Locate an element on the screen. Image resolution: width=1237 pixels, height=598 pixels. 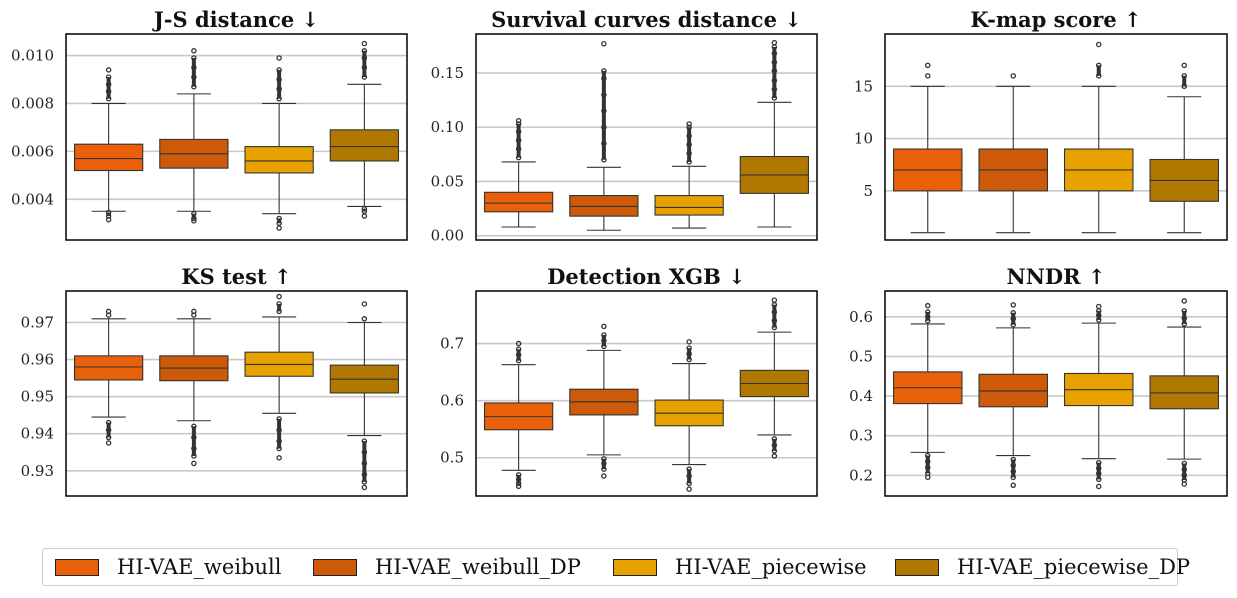
subplot-4: 0.93 0.94 0.95 0.96 0.97 KS test ↑ is located at coordinates (214, 380).